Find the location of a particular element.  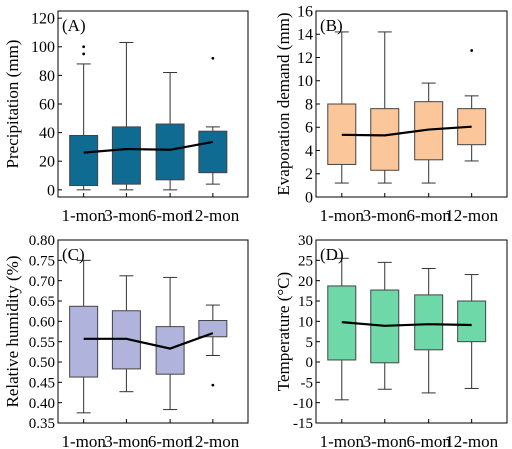

panel-label: (A) is located at coordinates (74, 25).